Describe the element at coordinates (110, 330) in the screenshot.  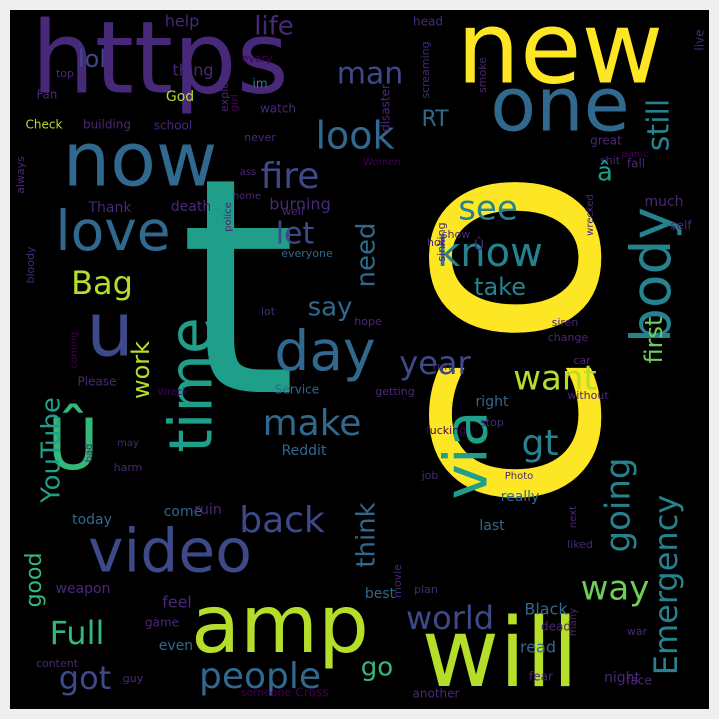
I see `cloud-word-10: u` at that location.